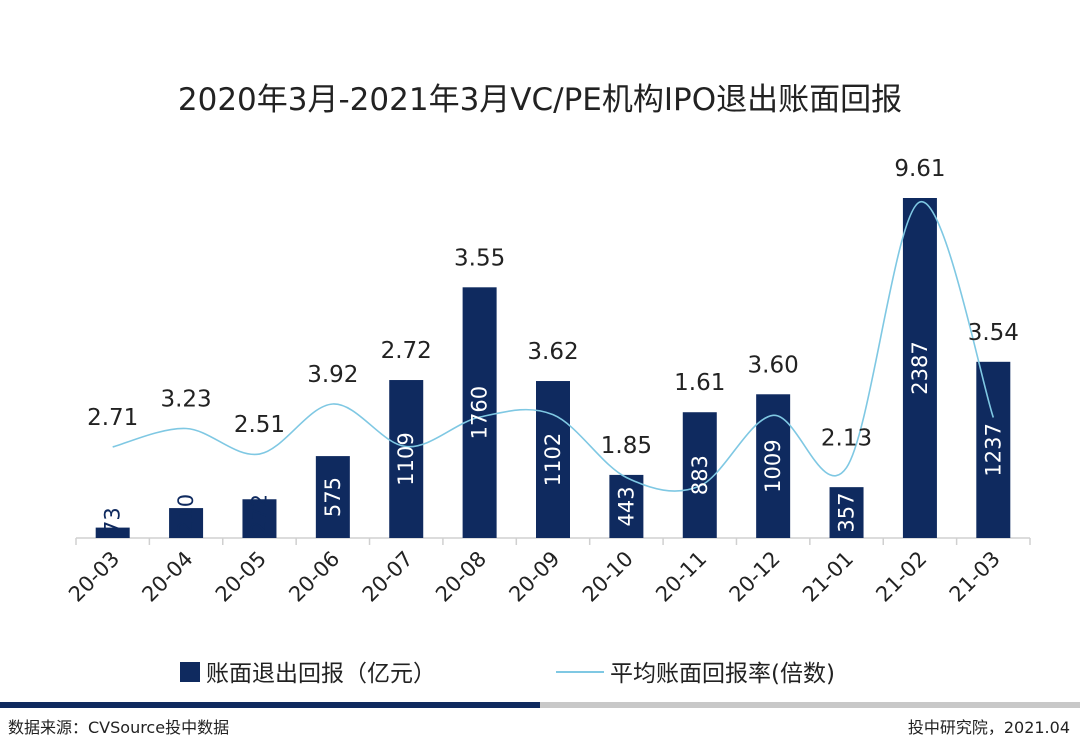 The image size is (1080, 746). I want to click on bar-value-label-21-03: 1237, so click(993, 449).